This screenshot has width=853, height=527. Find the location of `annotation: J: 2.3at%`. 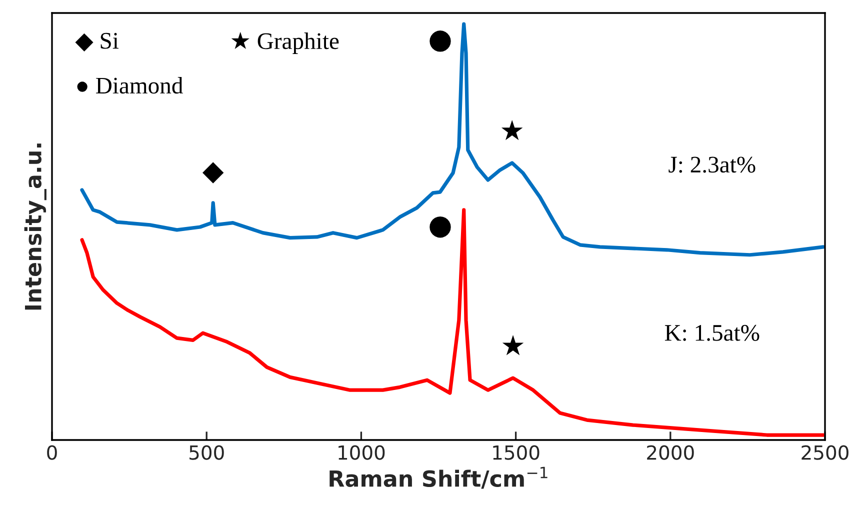

annotation: J: 2.3at% is located at coordinates (712, 164).